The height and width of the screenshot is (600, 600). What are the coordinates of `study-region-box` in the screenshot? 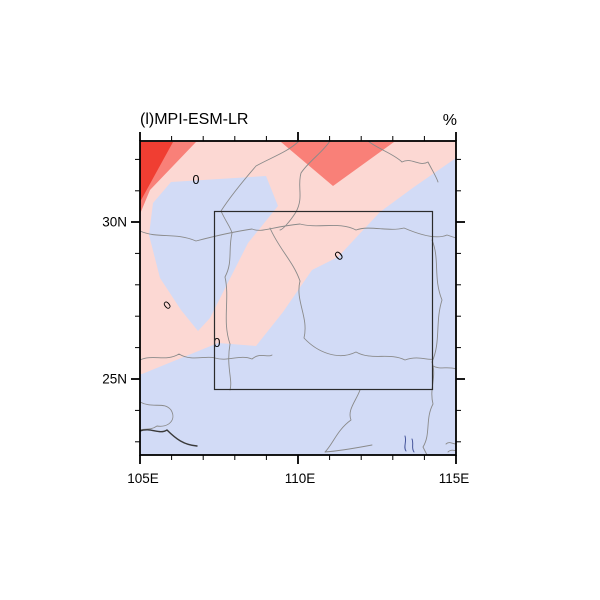 It's located at (323, 300).